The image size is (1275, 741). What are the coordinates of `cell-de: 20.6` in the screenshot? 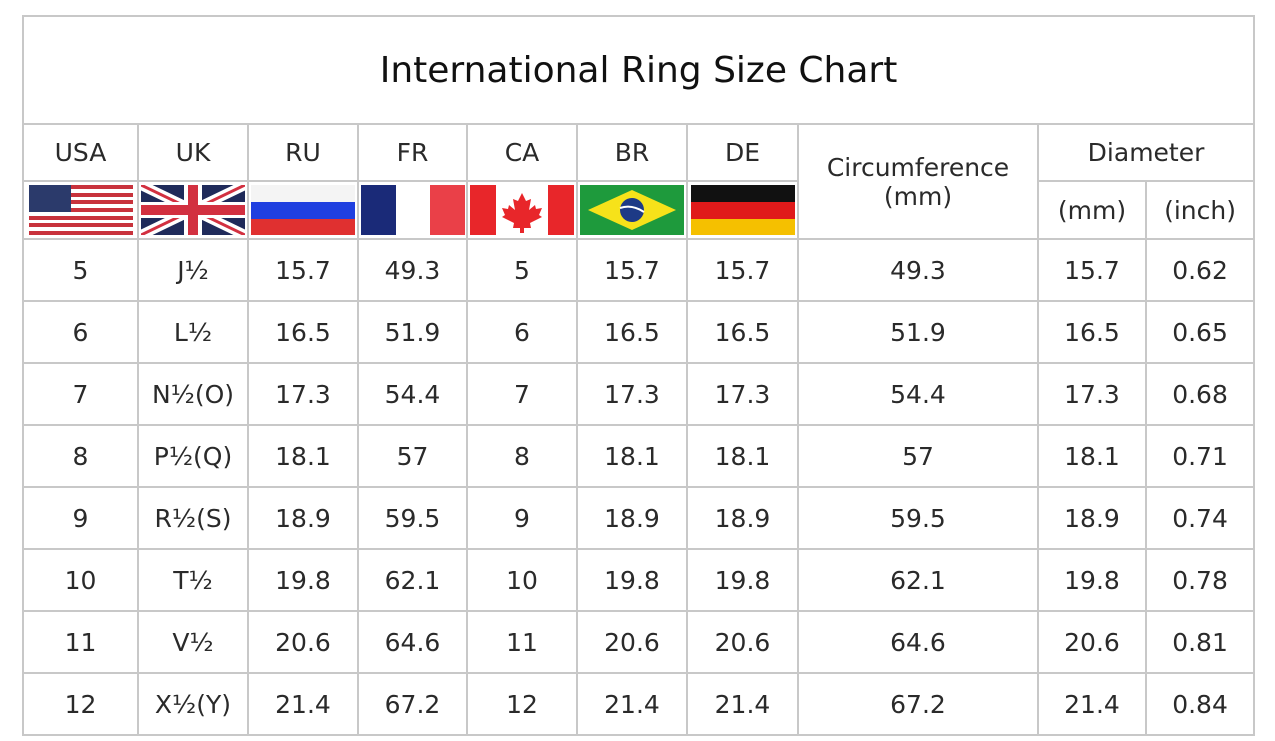 It's located at (742, 642).